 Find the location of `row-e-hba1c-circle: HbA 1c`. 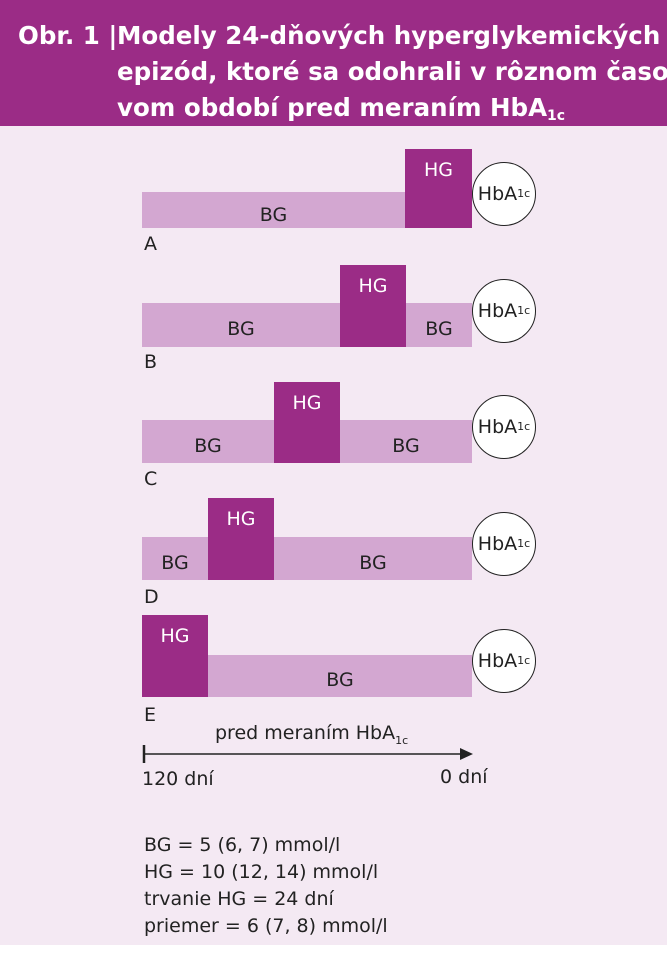

row-e-hba1c-circle: HbA 1c is located at coordinates (504, 661).